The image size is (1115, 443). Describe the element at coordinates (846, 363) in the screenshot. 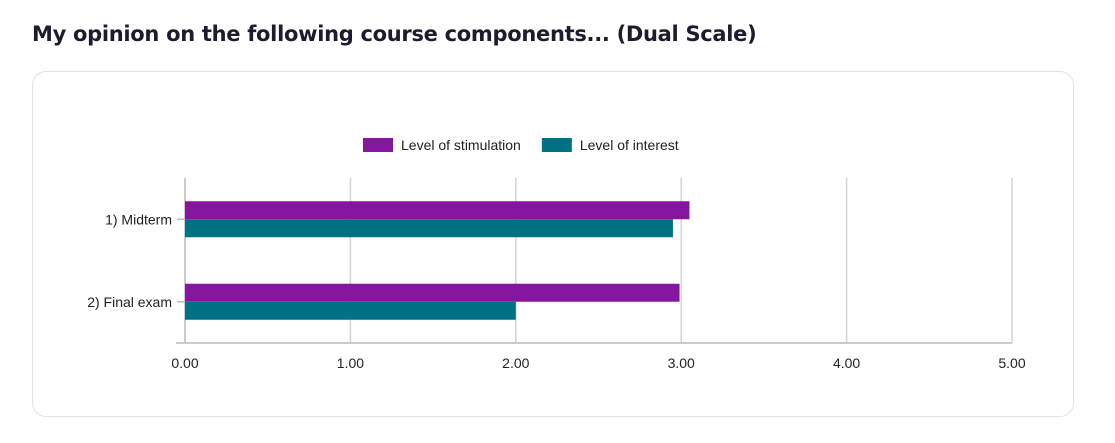

I see `x-tick-label: 4.00` at that location.